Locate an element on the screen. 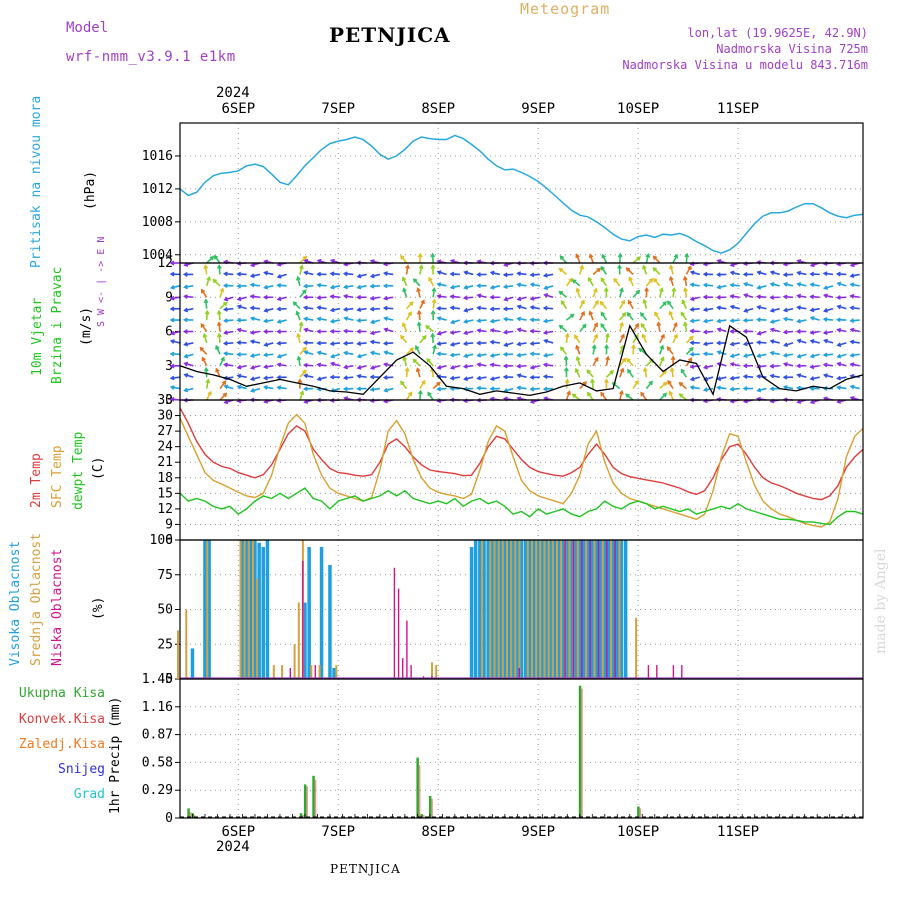 This screenshot has height=900, width=900. precip-bar-conv_precip is located at coordinates (424, 816).